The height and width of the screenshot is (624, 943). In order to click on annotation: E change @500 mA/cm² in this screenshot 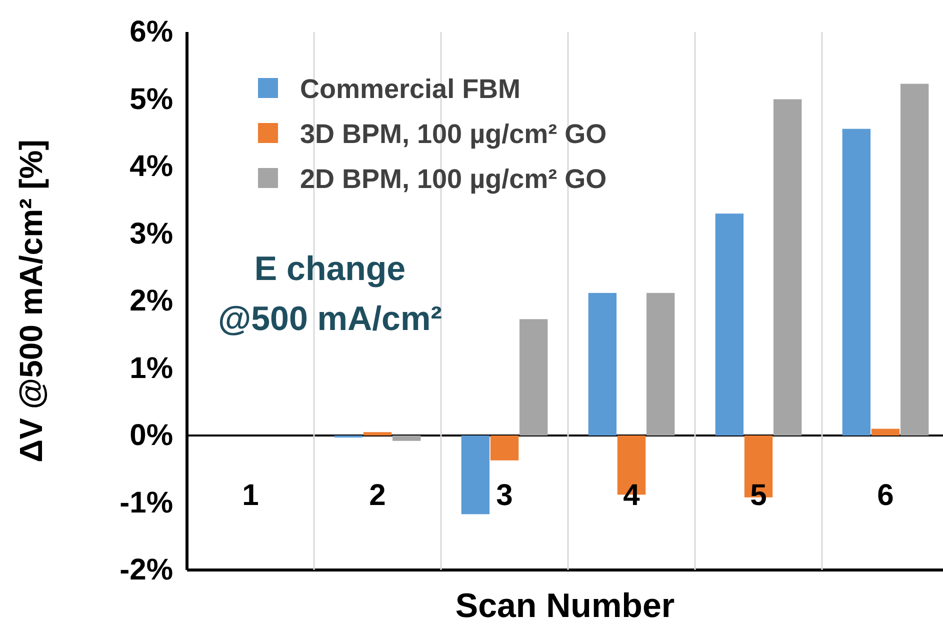, I will do `click(330, 294)`.